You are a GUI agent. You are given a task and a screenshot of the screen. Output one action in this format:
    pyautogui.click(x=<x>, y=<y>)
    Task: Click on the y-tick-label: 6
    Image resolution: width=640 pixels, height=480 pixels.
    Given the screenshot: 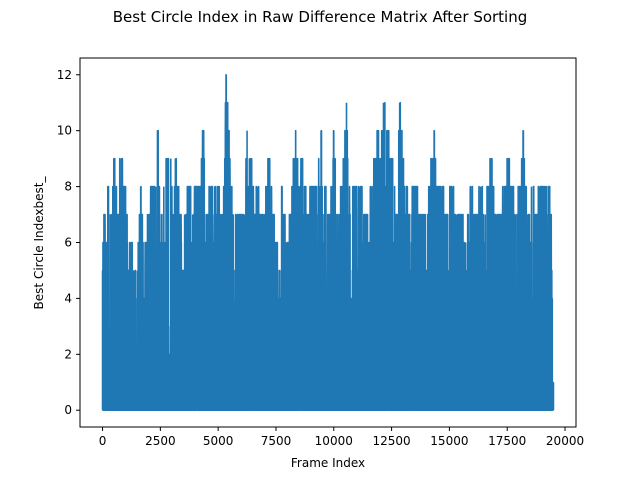 What is the action you would take?
    pyautogui.click(x=68, y=243)
    